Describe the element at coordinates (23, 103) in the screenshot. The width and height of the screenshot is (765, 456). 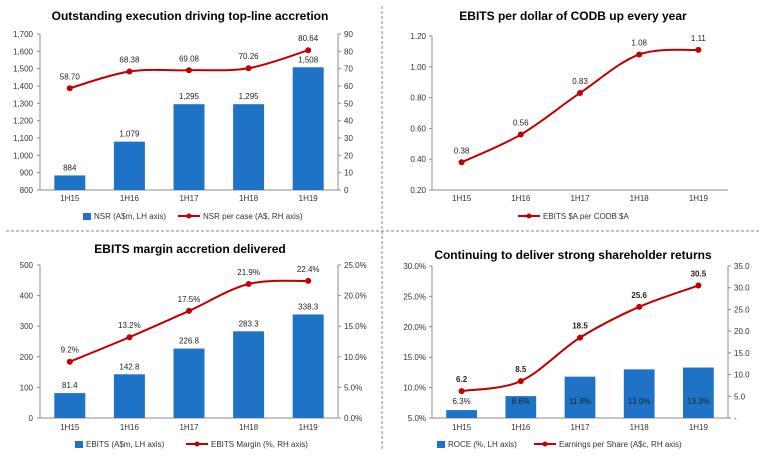
I see `left-axis-tick-label: 1,300` at that location.